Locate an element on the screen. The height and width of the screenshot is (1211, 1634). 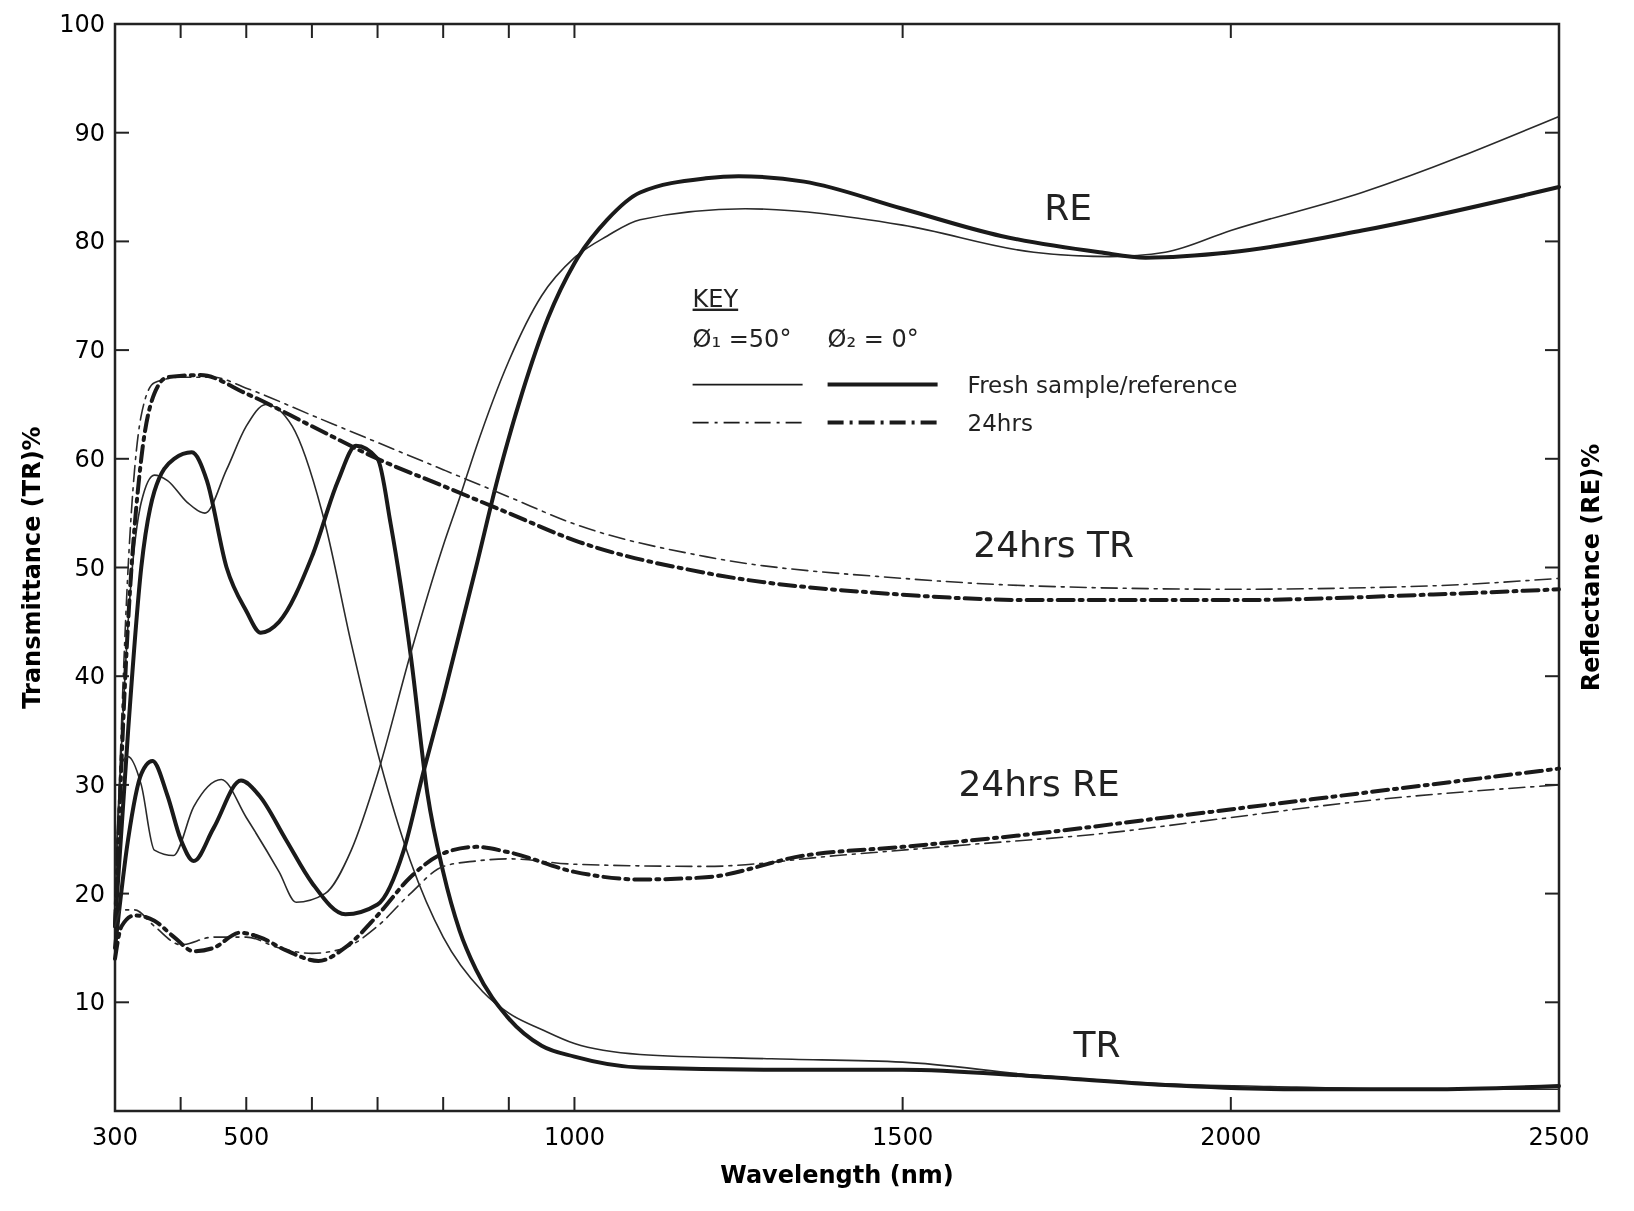
x-tick-label: 300 is located at coordinates (115, 1137).